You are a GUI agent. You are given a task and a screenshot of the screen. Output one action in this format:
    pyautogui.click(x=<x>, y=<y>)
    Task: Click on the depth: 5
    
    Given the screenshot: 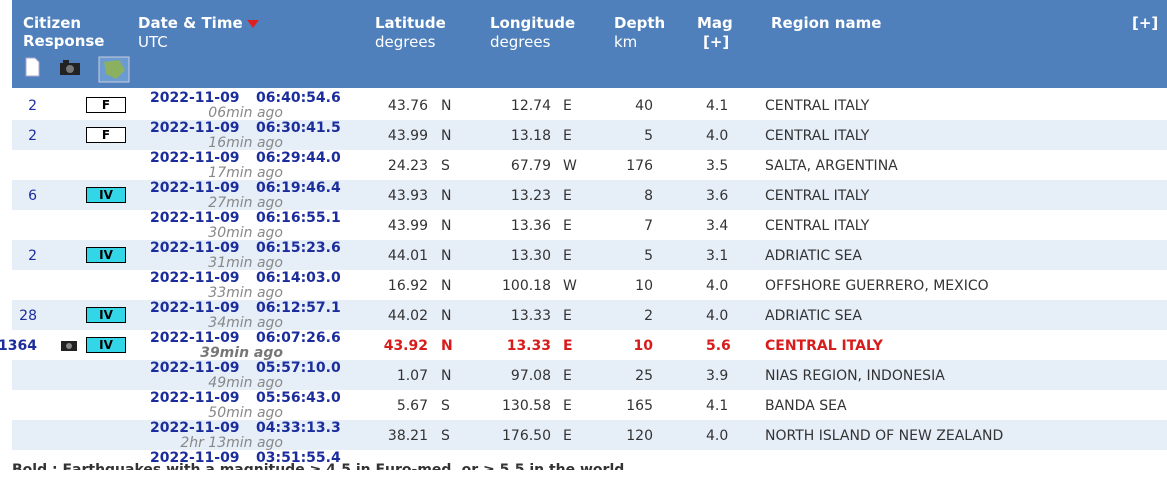 What is the action you would take?
    pyautogui.click(x=648, y=136)
    